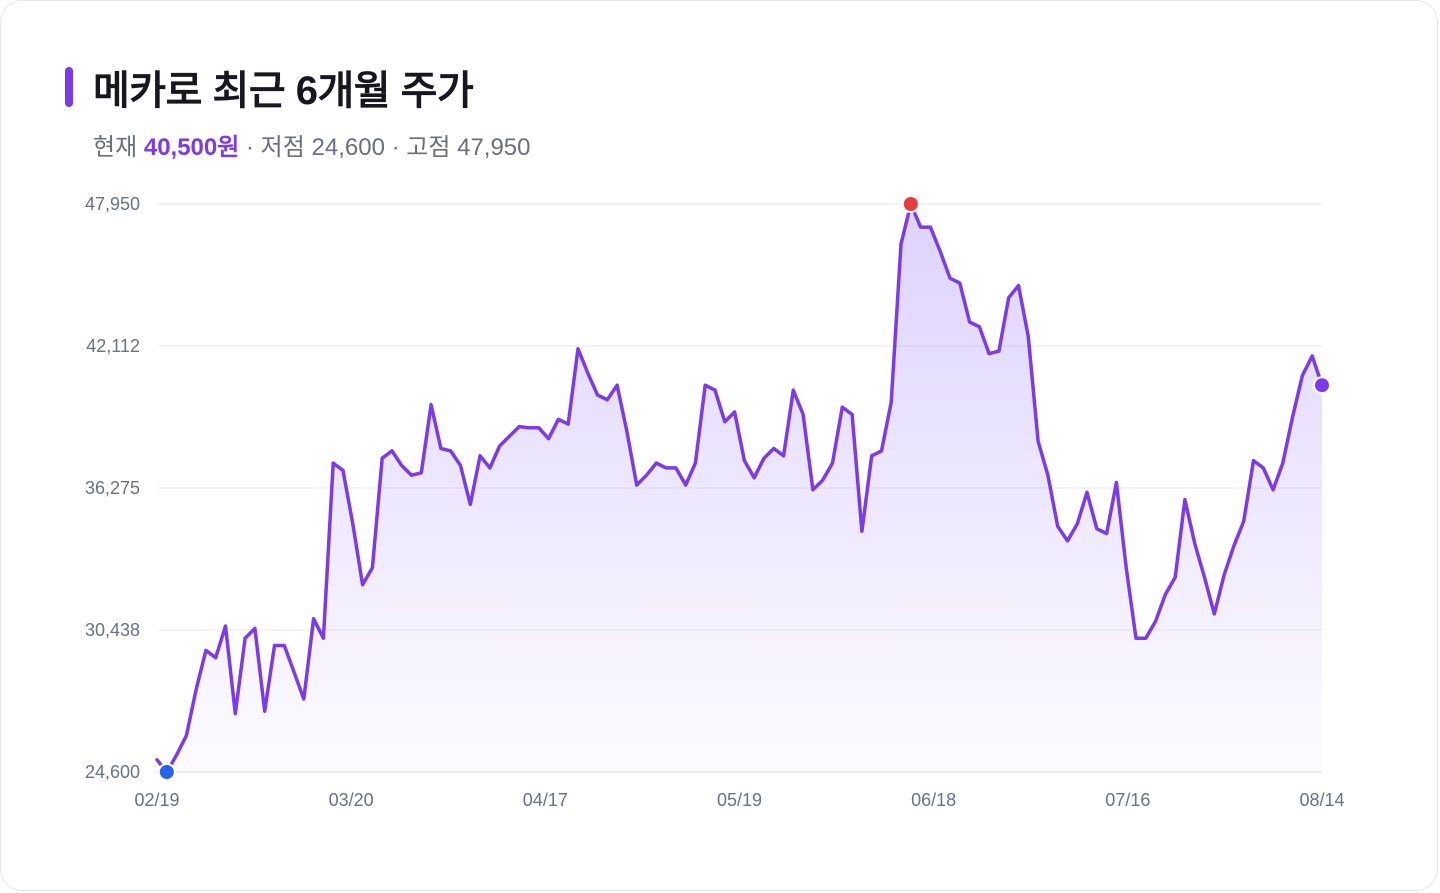  I want to click on y-tick-label: 24,600, so click(112, 772).